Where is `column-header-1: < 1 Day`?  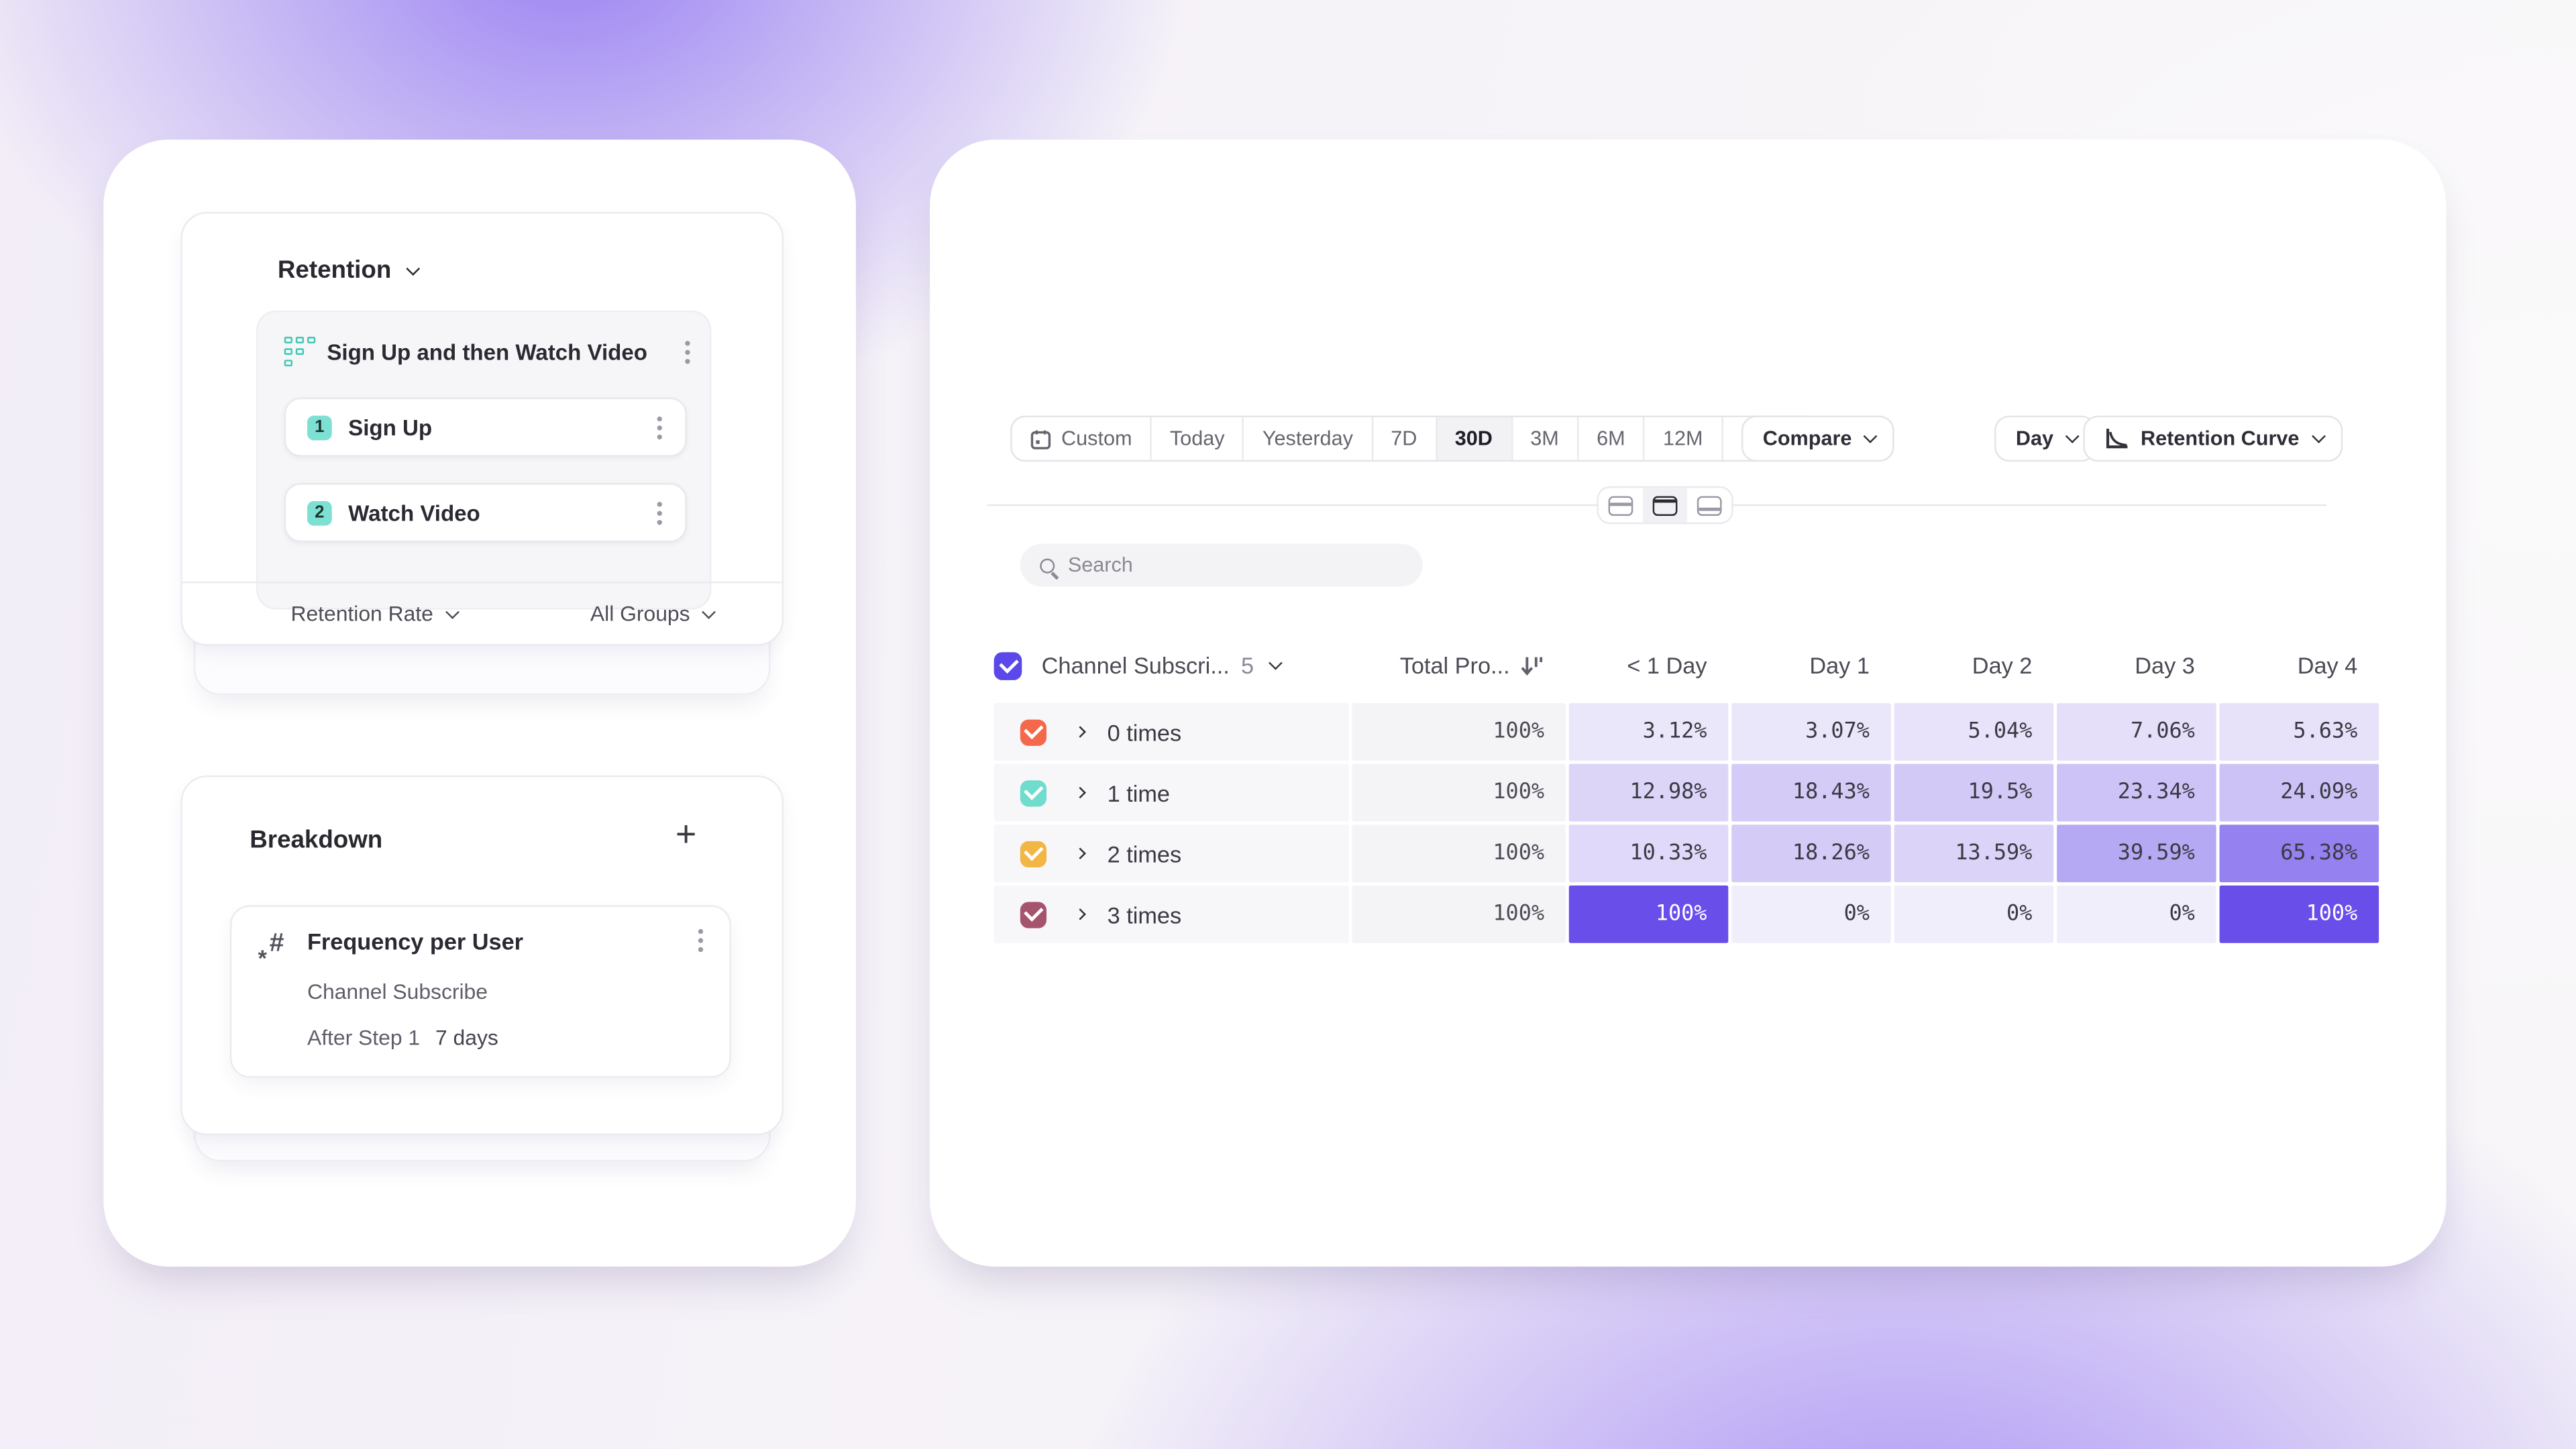
column-header-1: < 1 Day is located at coordinates (1649, 665).